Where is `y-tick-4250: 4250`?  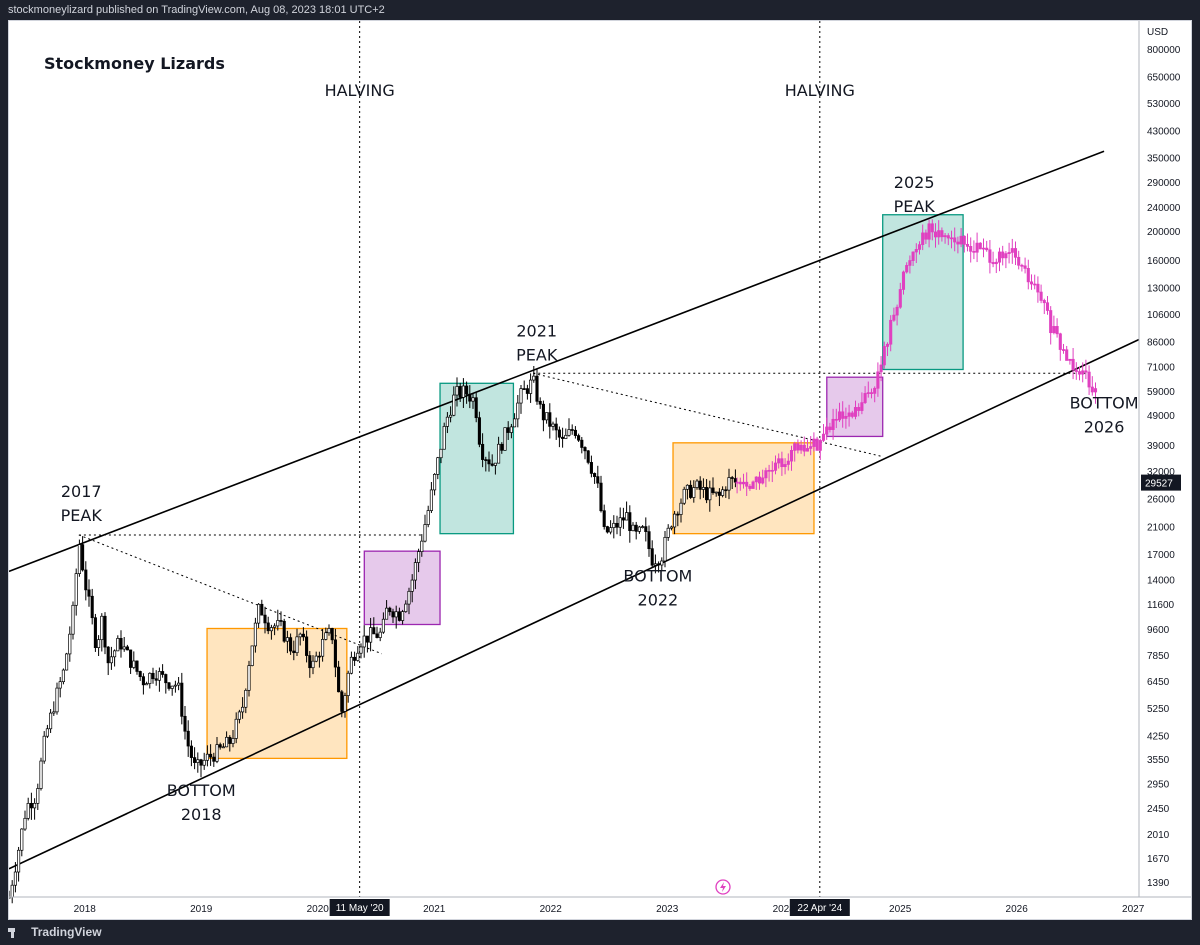
y-tick-4250: 4250 is located at coordinates (1158, 737).